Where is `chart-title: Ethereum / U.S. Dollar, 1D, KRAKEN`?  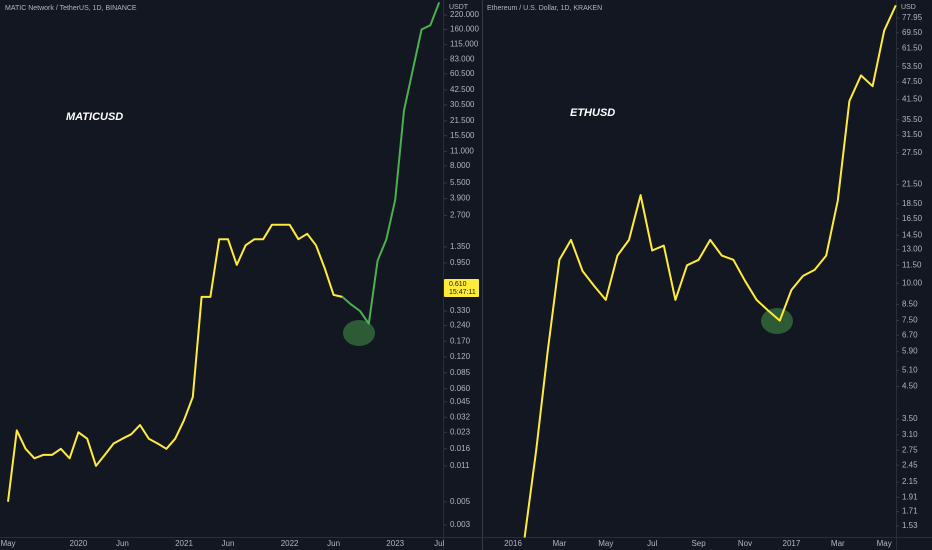
chart-title: Ethereum / U.S. Dollar, 1D, KRAKEN is located at coordinates (544, 8).